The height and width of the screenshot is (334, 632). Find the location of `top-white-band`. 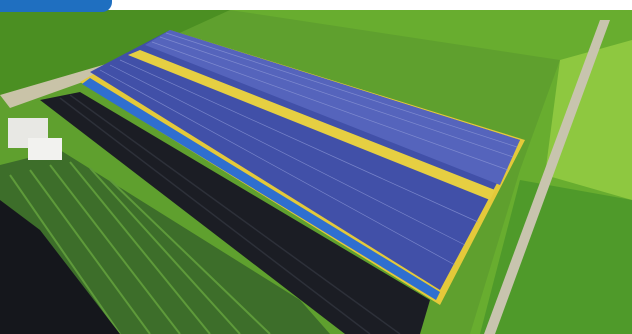

top-white-band is located at coordinates (316, 5).